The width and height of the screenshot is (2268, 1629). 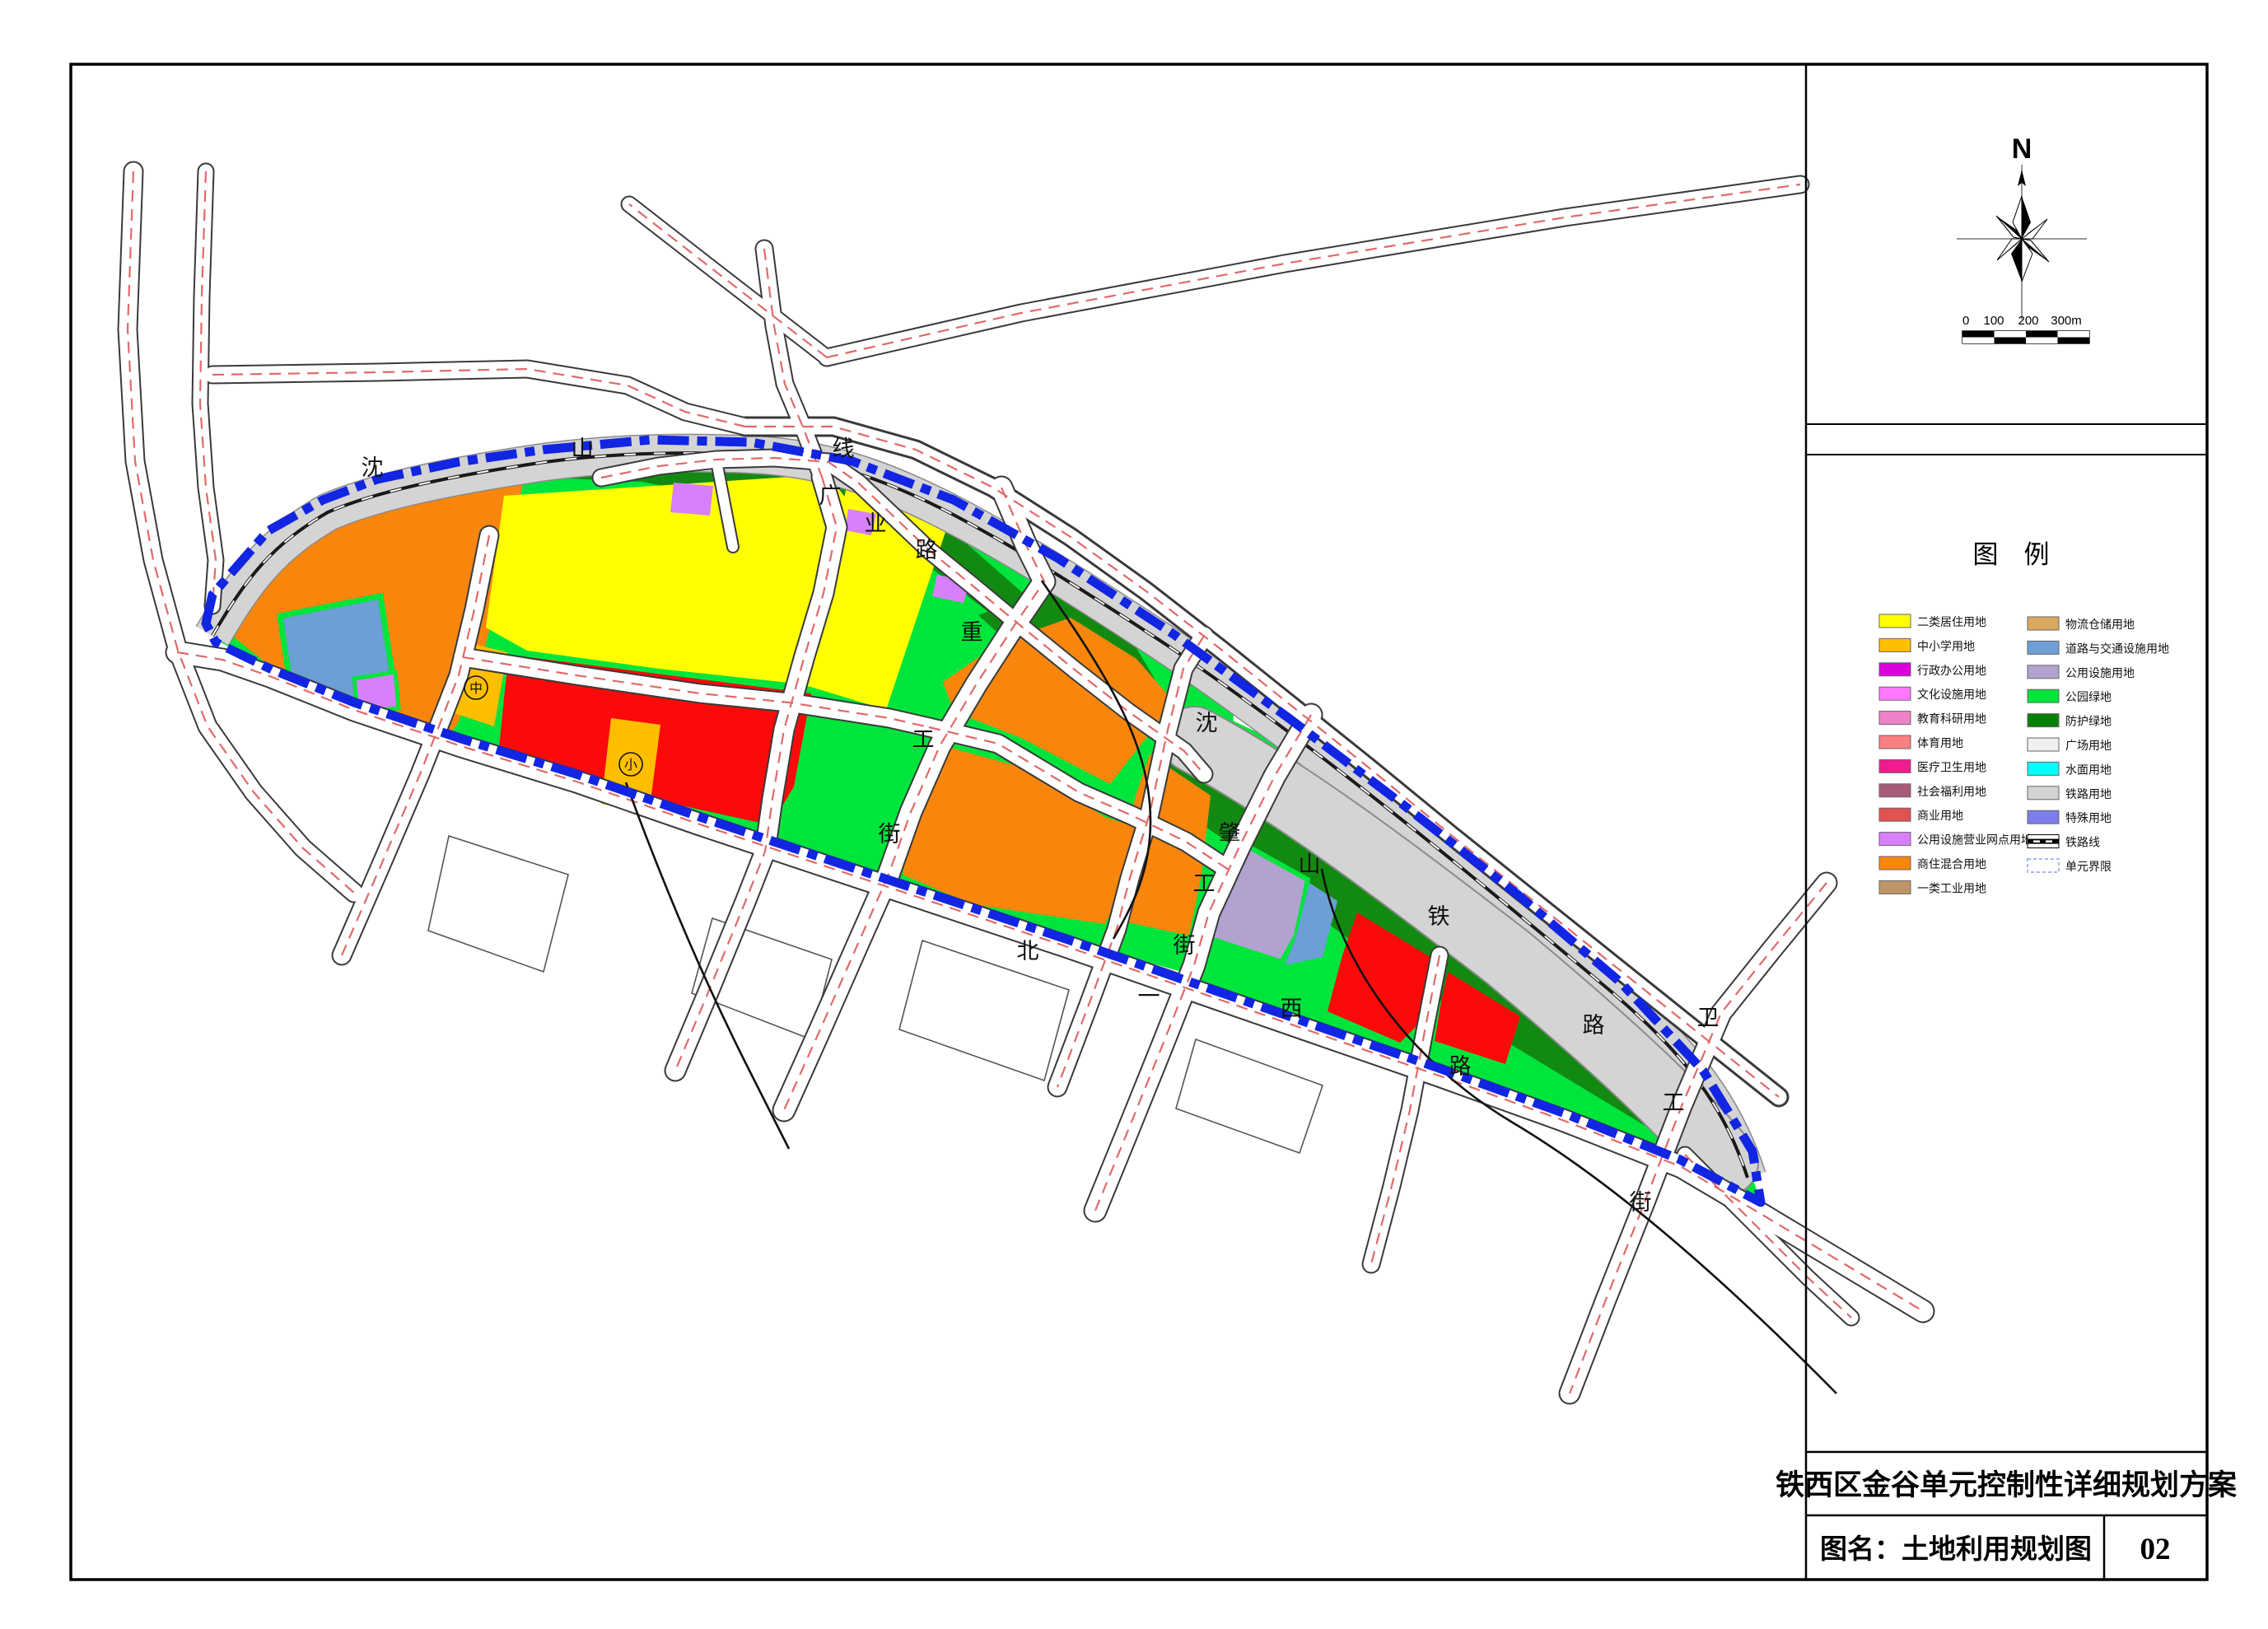 I want to click on legend-item: 商住混合用地, so click(x=1932, y=863).